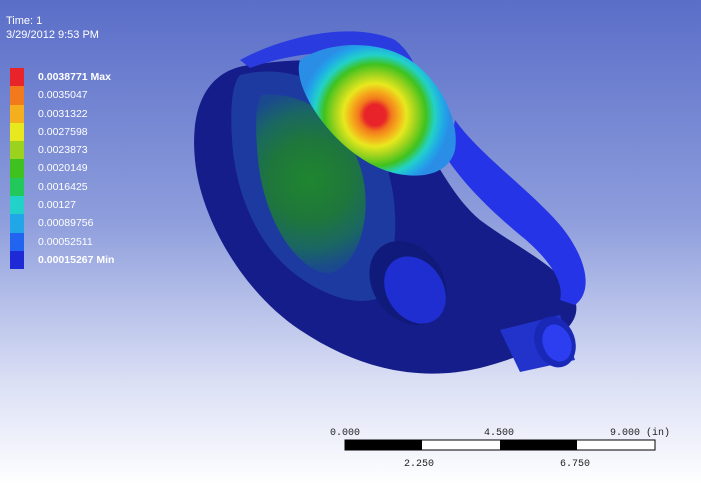 Image resolution: width=701 pixels, height=485 pixels. What do you see at coordinates (345, 433) in the screenshot?
I see `scale-label-0: 0.000` at bounding box center [345, 433].